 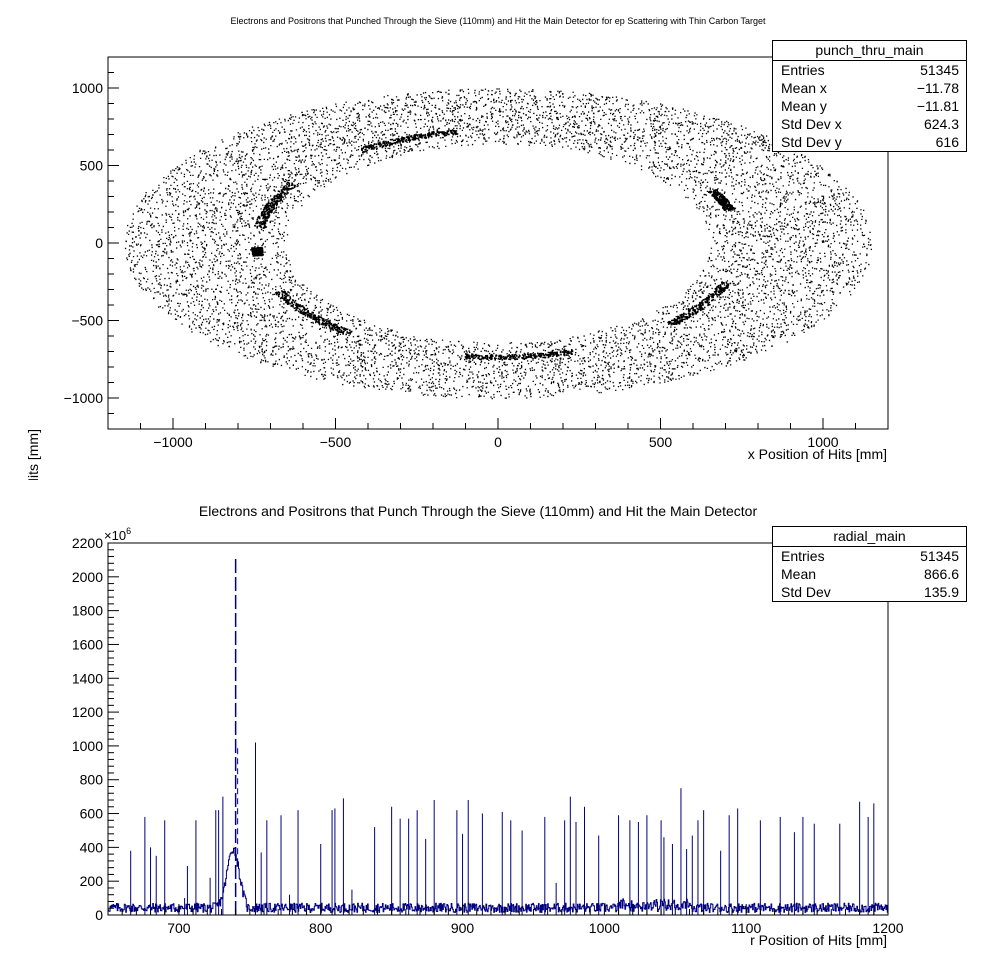 I want to click on stats-label: Std Dev y, so click(x=811, y=142).